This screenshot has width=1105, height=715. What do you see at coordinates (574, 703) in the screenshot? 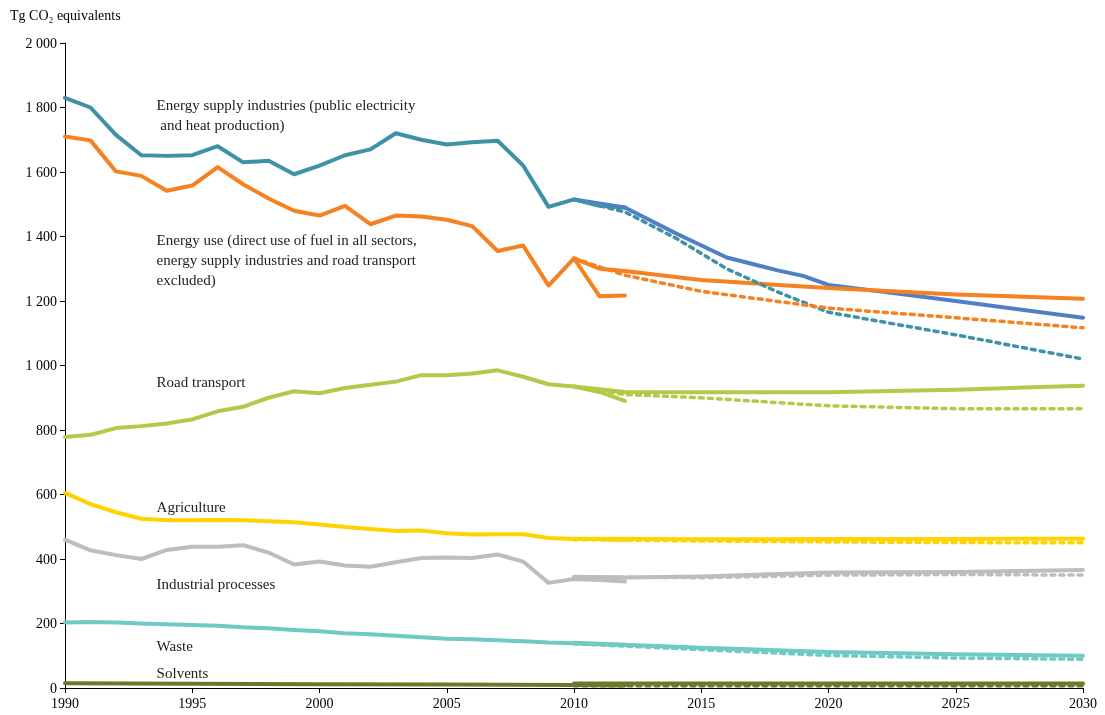
I see `x-tick-label: 2010` at bounding box center [574, 703].